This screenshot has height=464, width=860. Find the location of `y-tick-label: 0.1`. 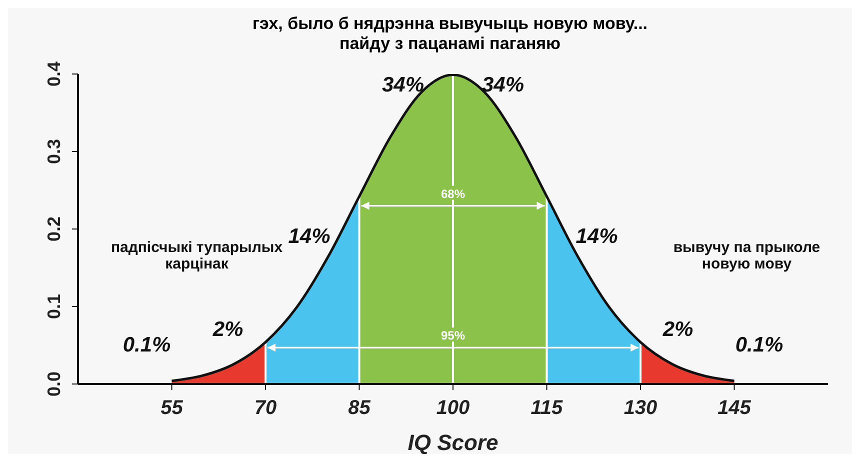

y-tick-label: 0.1 is located at coordinates (54, 307).